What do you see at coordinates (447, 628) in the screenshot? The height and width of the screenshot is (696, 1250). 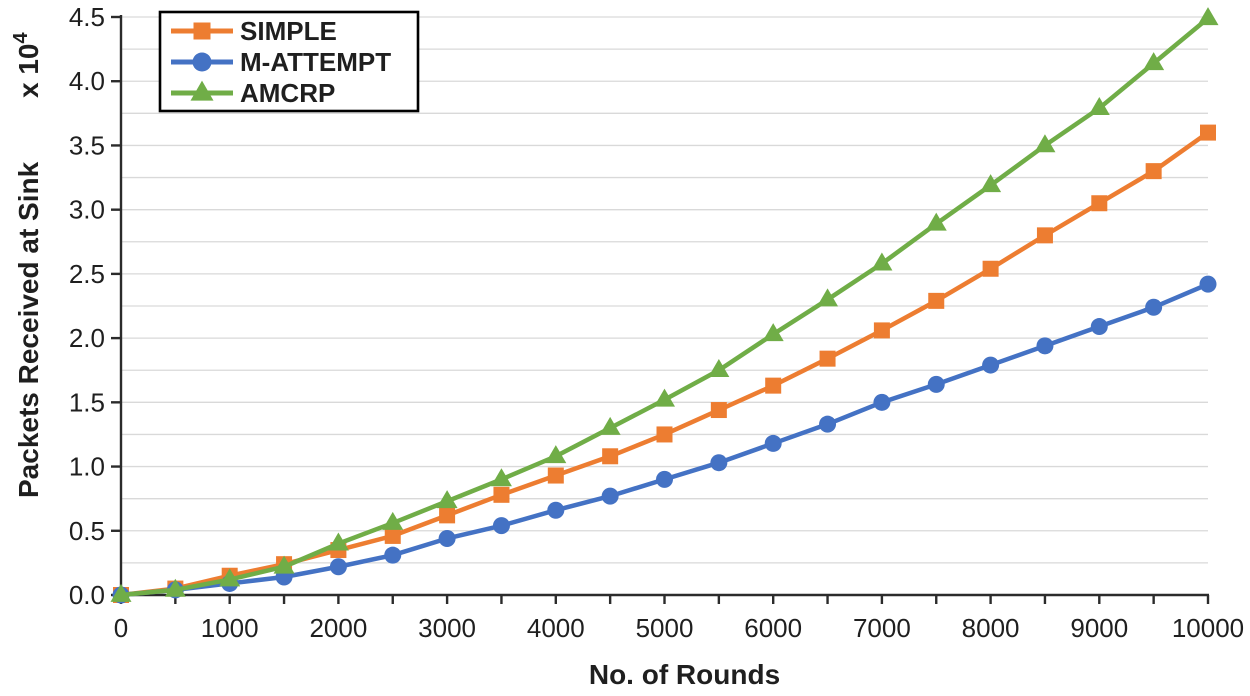 I see `x-tick-label: 3000` at bounding box center [447, 628].